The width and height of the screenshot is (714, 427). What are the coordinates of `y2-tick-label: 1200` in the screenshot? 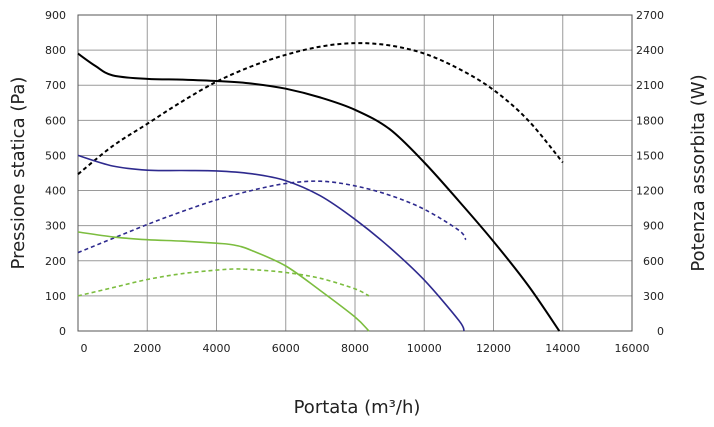 It's located at (650, 191).